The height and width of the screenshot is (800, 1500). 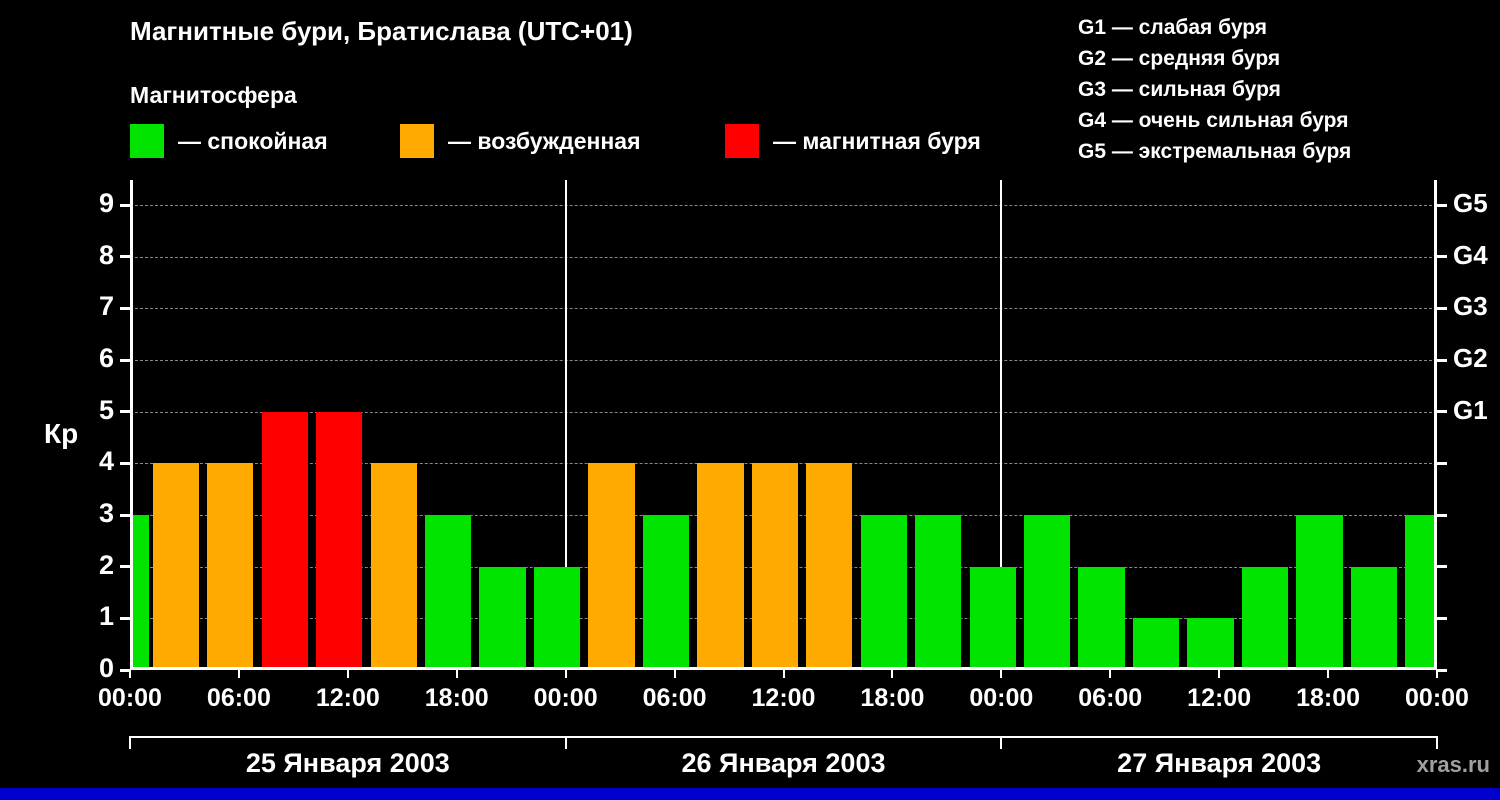 What do you see at coordinates (1215, 151) in the screenshot?
I see `storm-scale-g5: G5 — экстремальная буря` at bounding box center [1215, 151].